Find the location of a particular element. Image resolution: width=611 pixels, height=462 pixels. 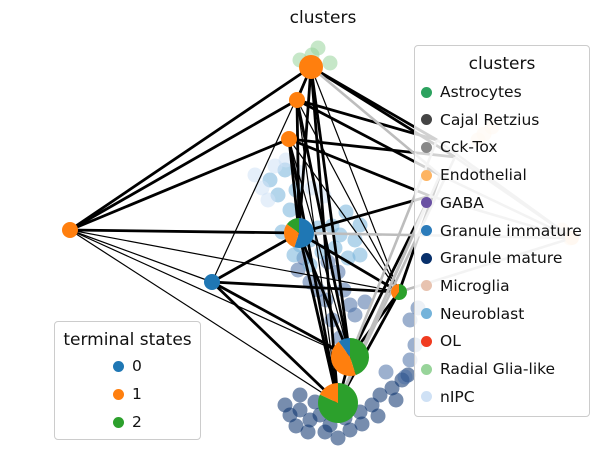

cluster-legend-item: Granule mature is located at coordinates (491, 258).